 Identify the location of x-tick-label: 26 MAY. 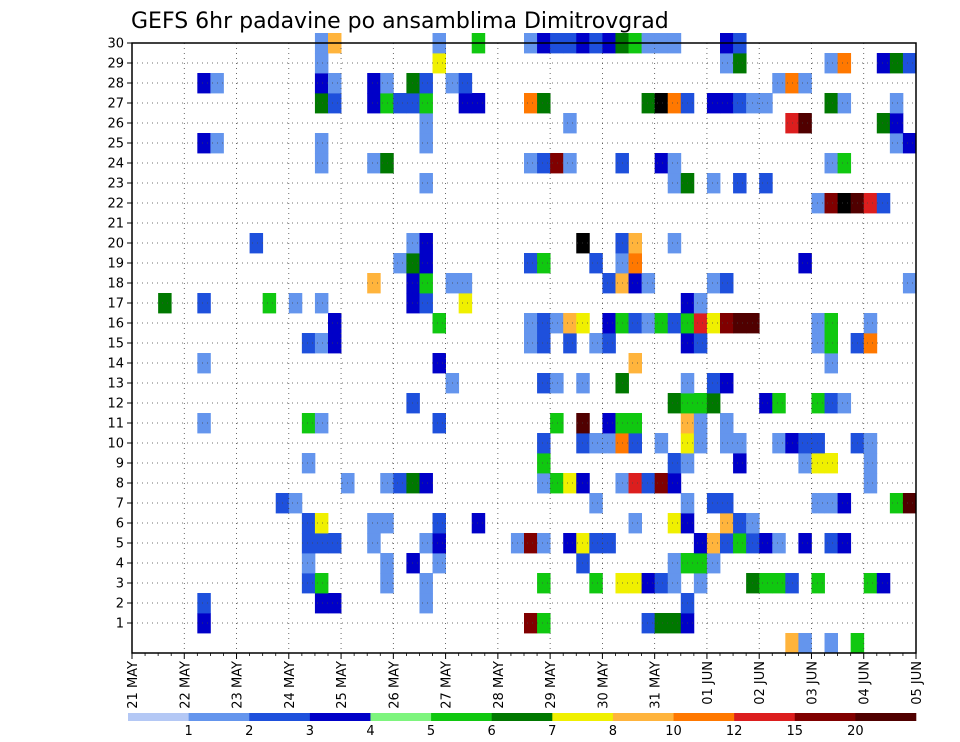
(394, 685).